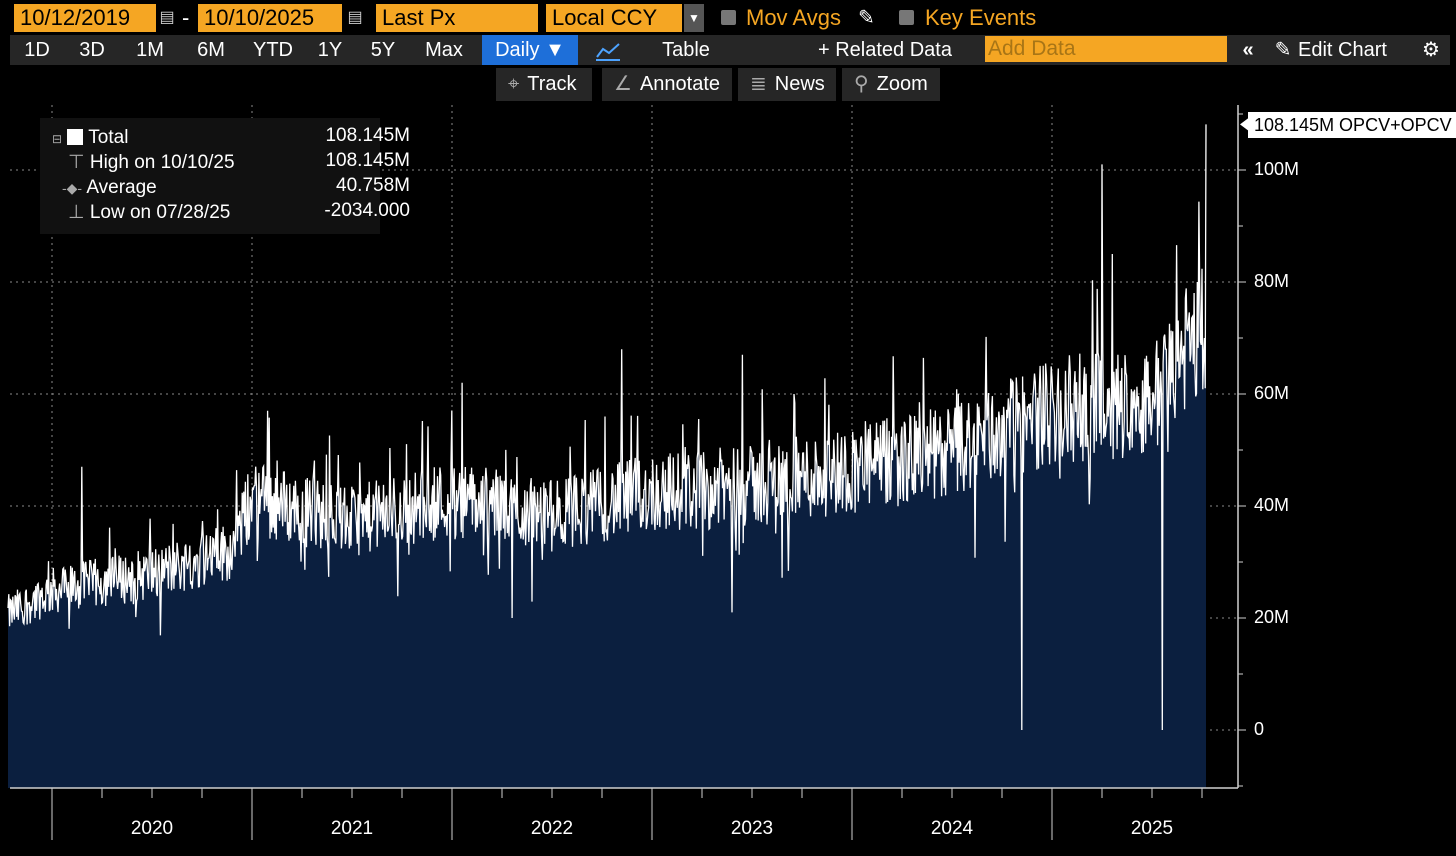 The image size is (1456, 856). Describe the element at coordinates (211, 50) in the screenshot. I see `range-button-6m: 6M` at that location.